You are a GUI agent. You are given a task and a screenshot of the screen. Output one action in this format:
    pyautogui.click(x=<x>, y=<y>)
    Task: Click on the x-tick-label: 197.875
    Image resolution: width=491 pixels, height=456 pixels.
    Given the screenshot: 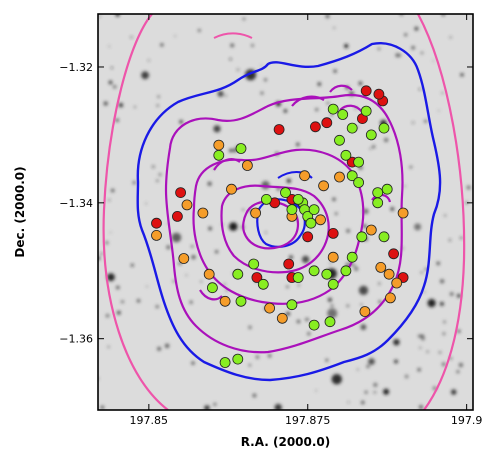 What is the action you would take?
    pyautogui.click(x=308, y=420)
    